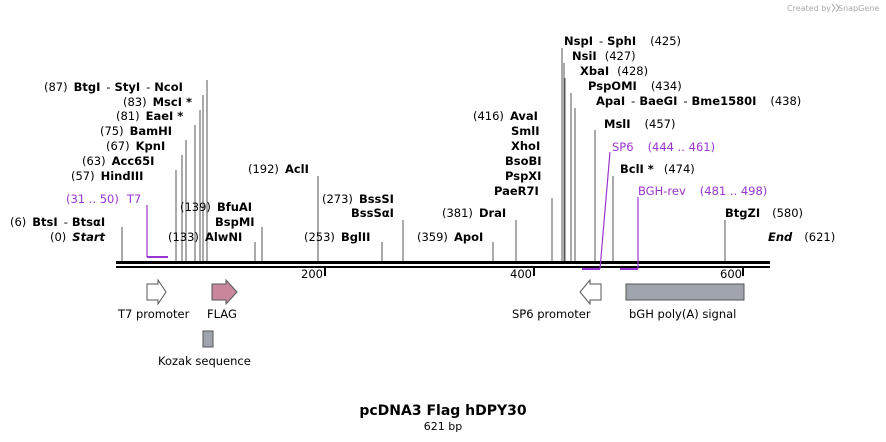  I want to click on site-btsi-label: (6) BtsI - BtsαI, so click(57, 222).